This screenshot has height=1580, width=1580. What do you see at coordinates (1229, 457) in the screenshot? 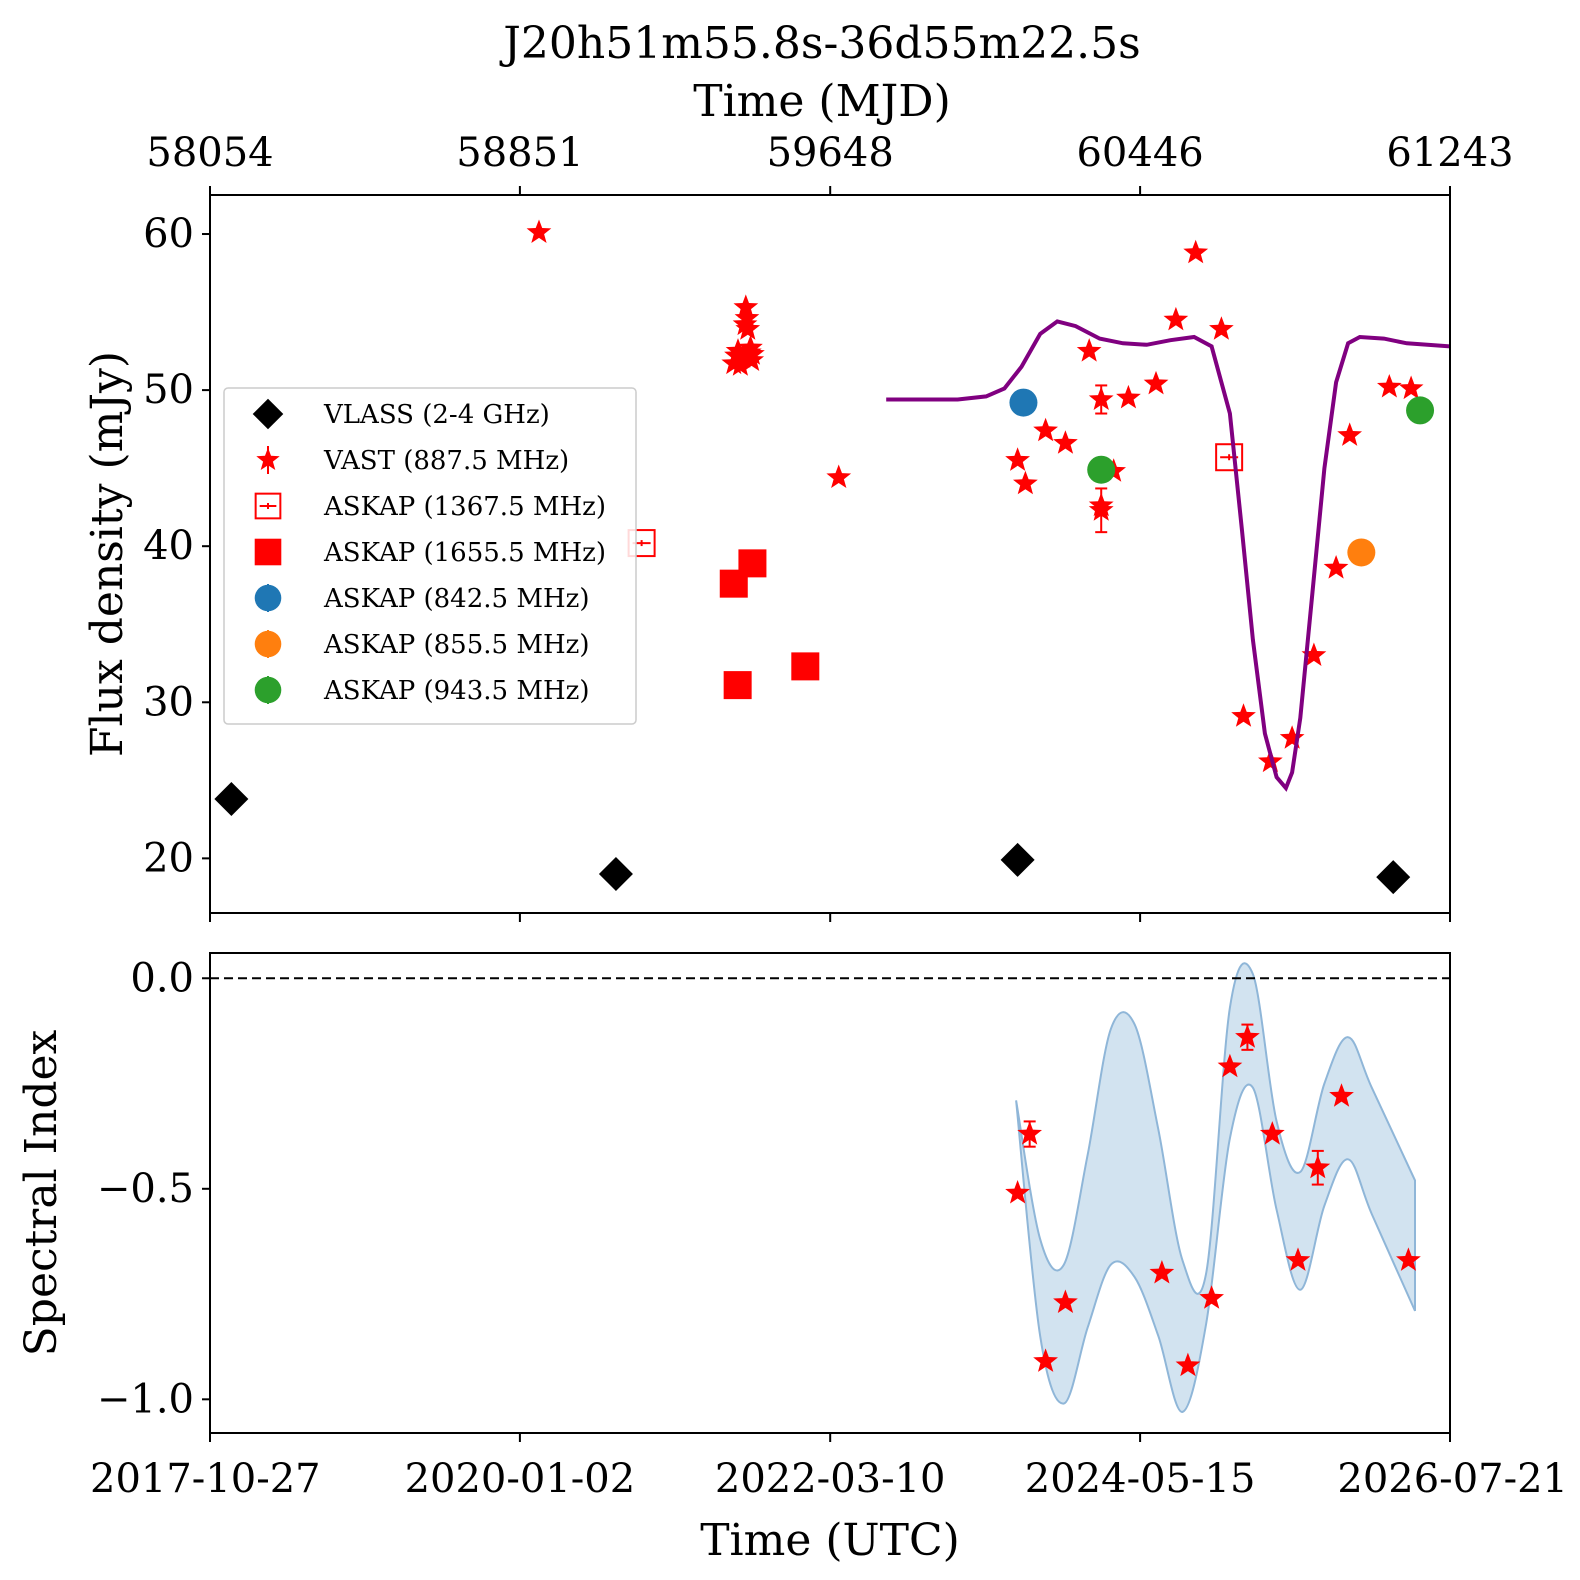
I see `askap-1367-5-mhz-point` at bounding box center [1229, 457].